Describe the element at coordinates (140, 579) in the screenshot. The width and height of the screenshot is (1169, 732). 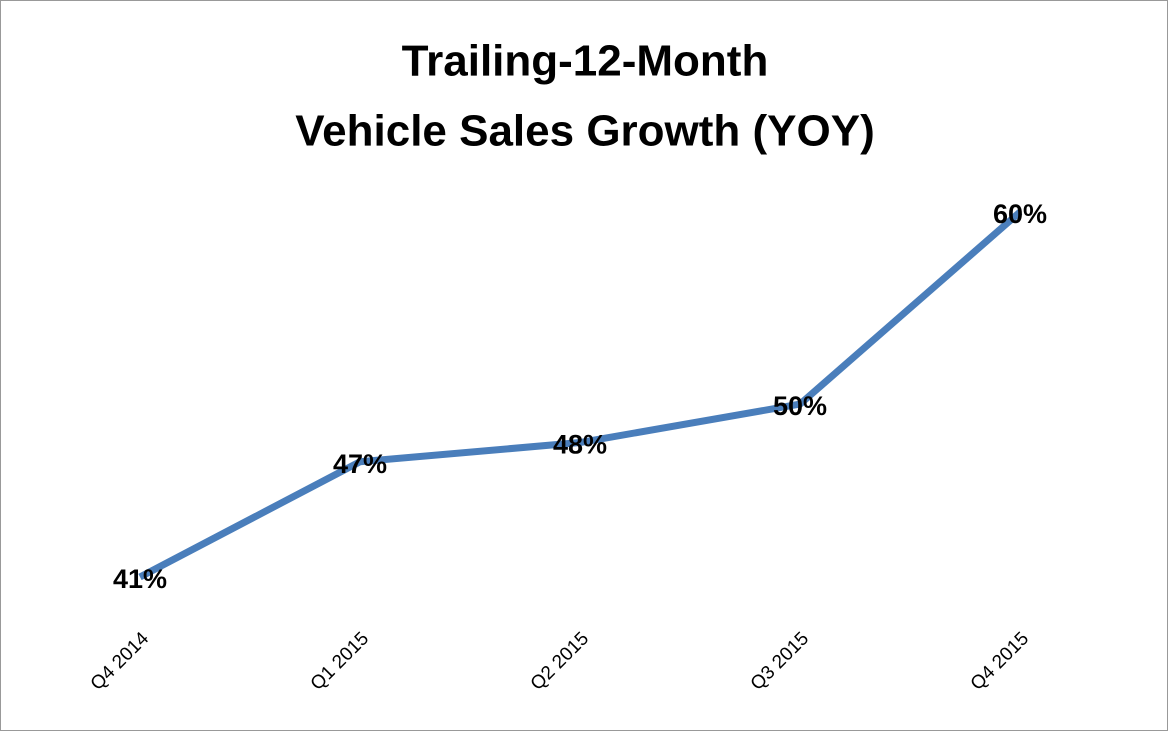
I see `data-label: 41%` at that location.